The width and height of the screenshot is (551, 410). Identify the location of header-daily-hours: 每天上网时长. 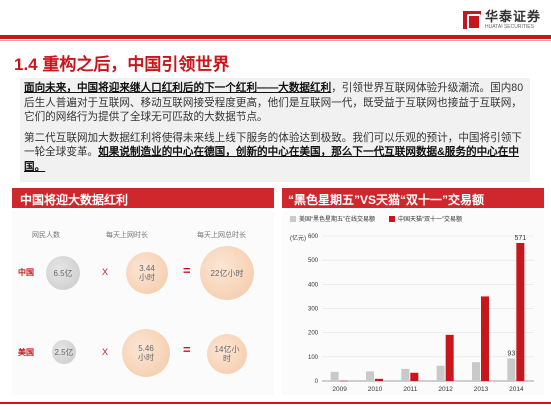
(127, 235).